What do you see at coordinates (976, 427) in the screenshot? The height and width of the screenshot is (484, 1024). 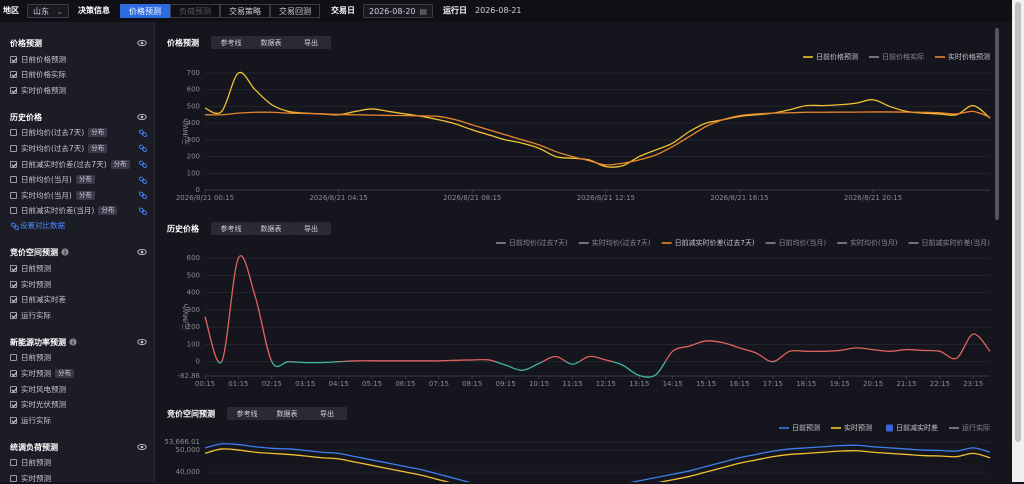 I see `legend-label: 运行实际` at bounding box center [976, 427].